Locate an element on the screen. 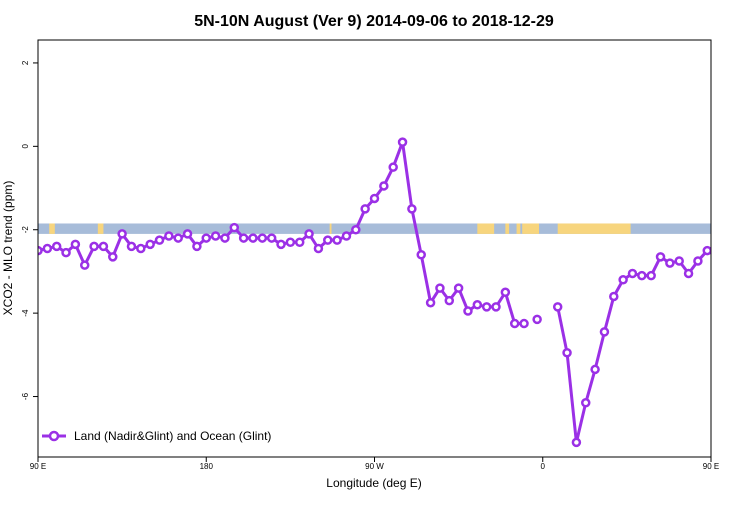 This screenshot has width=750, height=505. x-tick-label: 180 is located at coordinates (207, 466).